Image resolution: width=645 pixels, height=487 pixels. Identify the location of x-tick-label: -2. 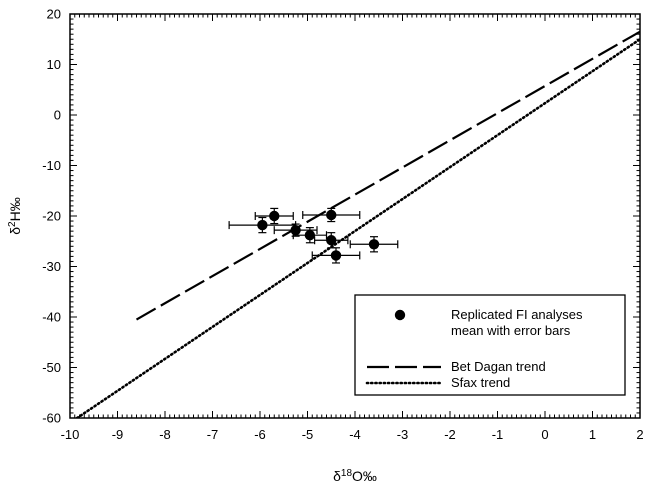
(450, 434).